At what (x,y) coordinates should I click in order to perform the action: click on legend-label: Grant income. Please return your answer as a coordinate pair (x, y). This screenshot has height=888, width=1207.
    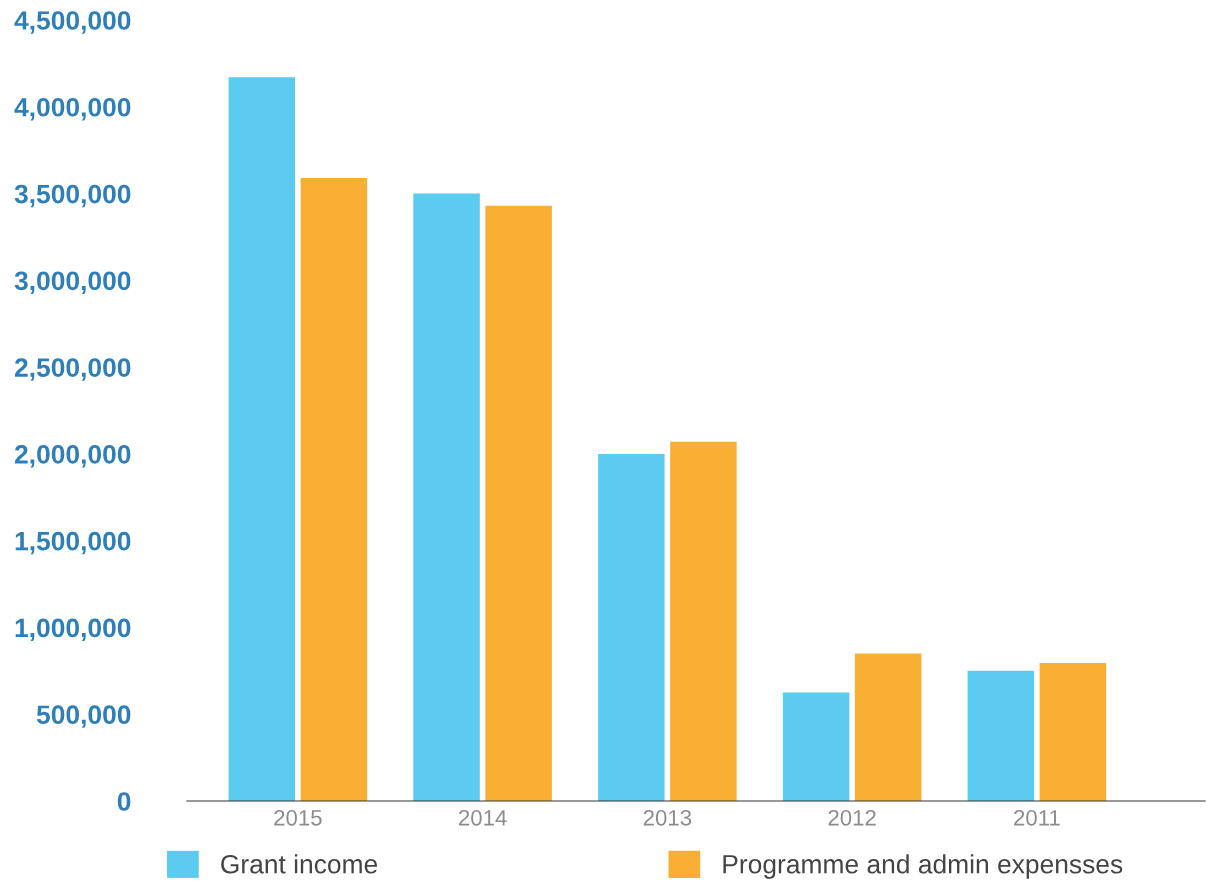
    Looking at the image, I should click on (299, 864).